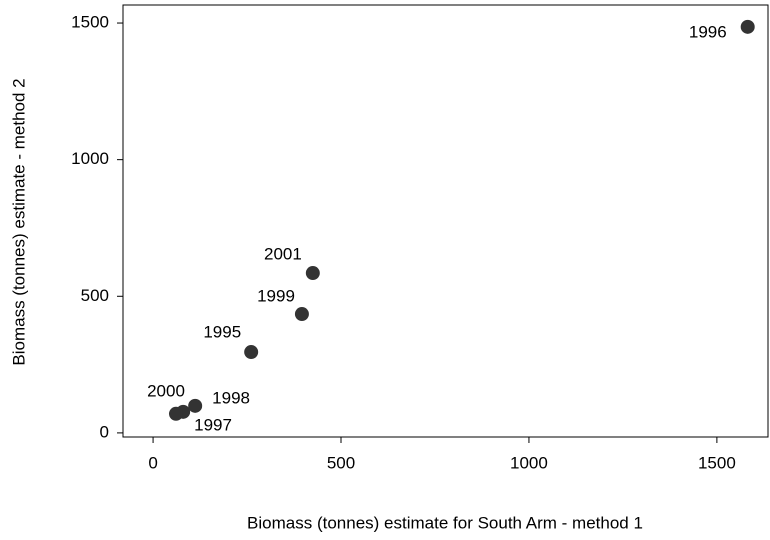  Describe the element at coordinates (717, 462) in the screenshot. I see `x-tick-label: 1500` at that location.